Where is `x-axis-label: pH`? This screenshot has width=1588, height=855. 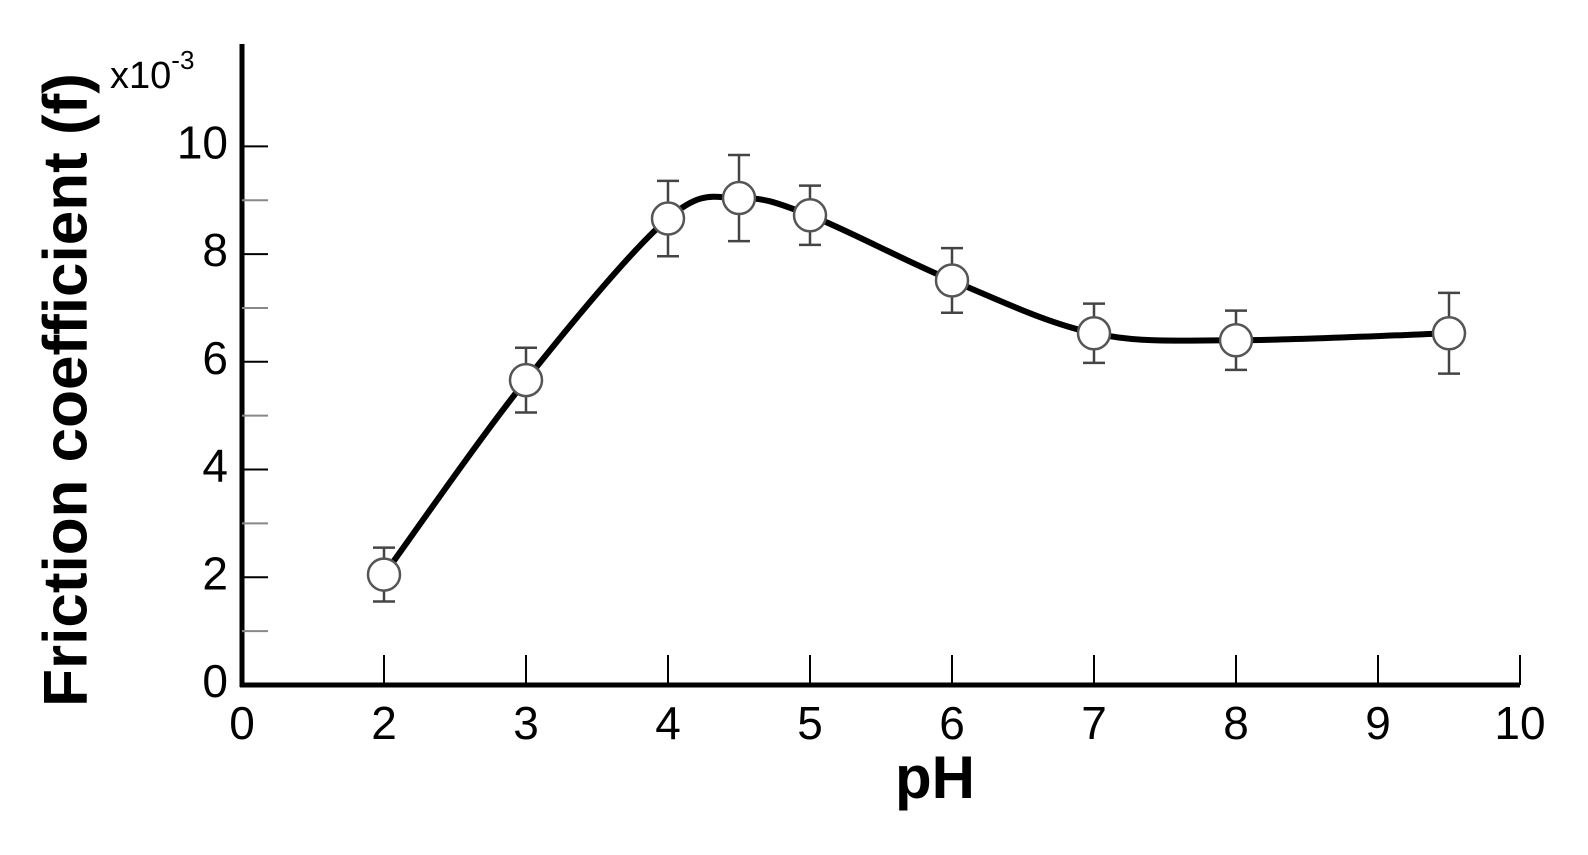 x-axis-label: pH is located at coordinates (935, 777).